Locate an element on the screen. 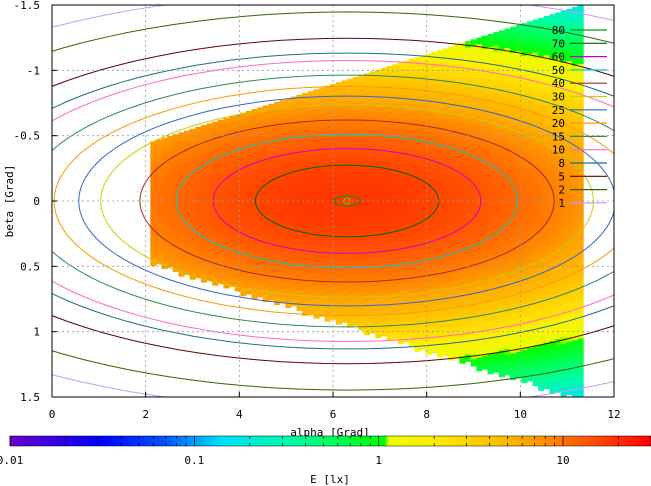 This screenshot has height=486, width=651. colorbar-tick-label: 1 is located at coordinates (378, 460).